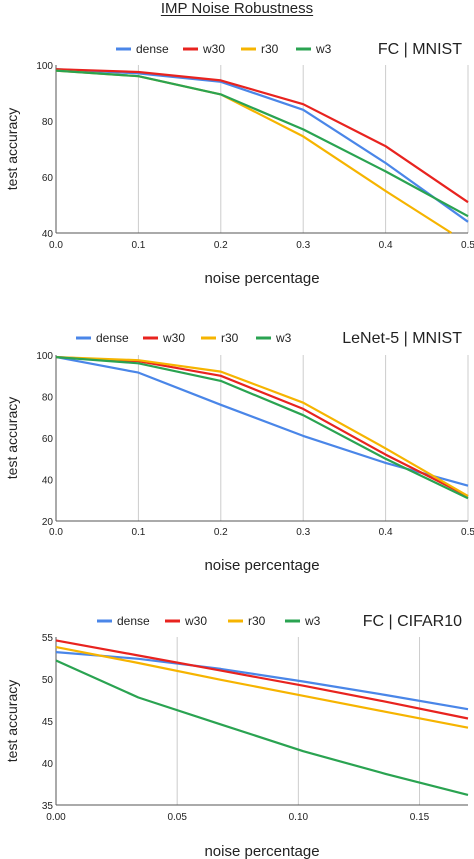  Describe the element at coordinates (213, 49) in the screenshot. I see `chart1-legend-label-w30: w30` at that location.